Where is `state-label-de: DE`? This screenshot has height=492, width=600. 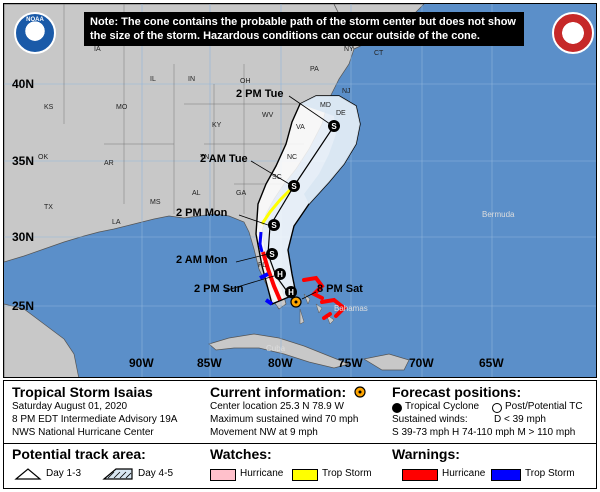 state-label-de: DE is located at coordinates (341, 113).